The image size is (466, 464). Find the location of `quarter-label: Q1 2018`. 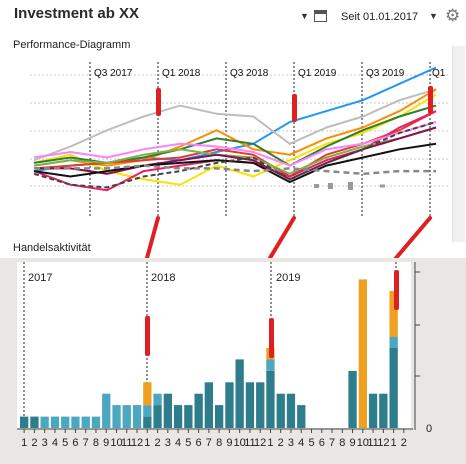

quarter-label: Q1 2018 is located at coordinates (181, 73).